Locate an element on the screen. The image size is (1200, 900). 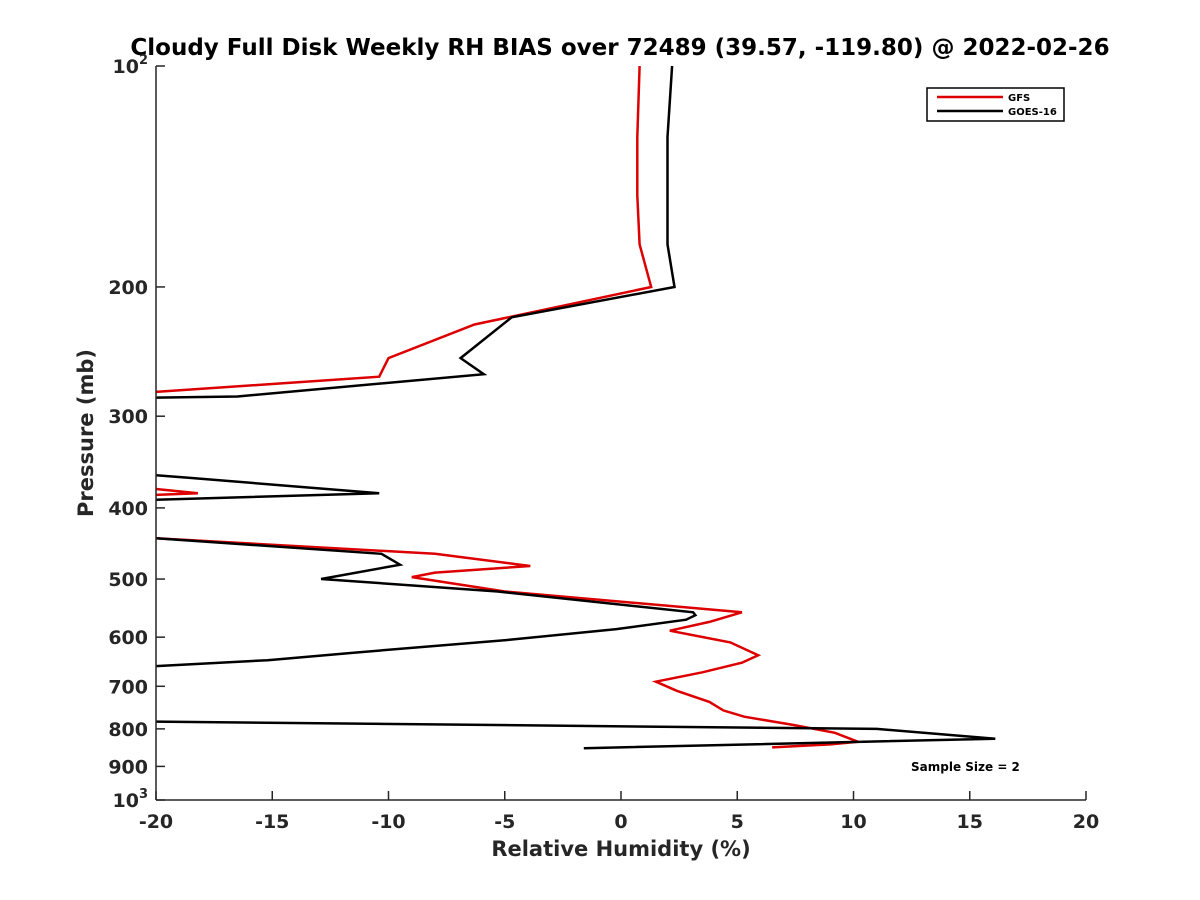
x-axis-label: Relative Humidity (%) is located at coordinates (620, 849).